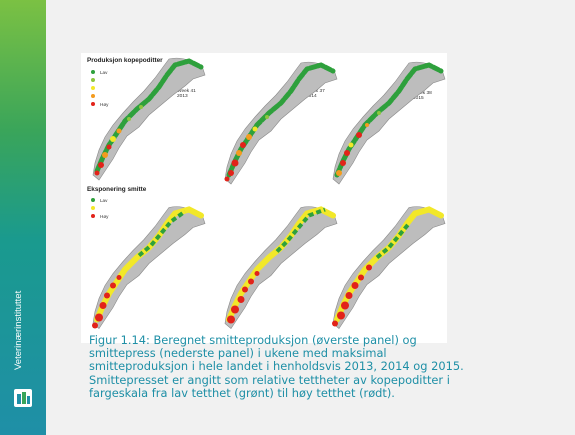 This screenshot has width=575, height=435. Describe the element at coordinates (18, 330) in the screenshot. I see `brand-name: Veterinærinstituttet` at that location.